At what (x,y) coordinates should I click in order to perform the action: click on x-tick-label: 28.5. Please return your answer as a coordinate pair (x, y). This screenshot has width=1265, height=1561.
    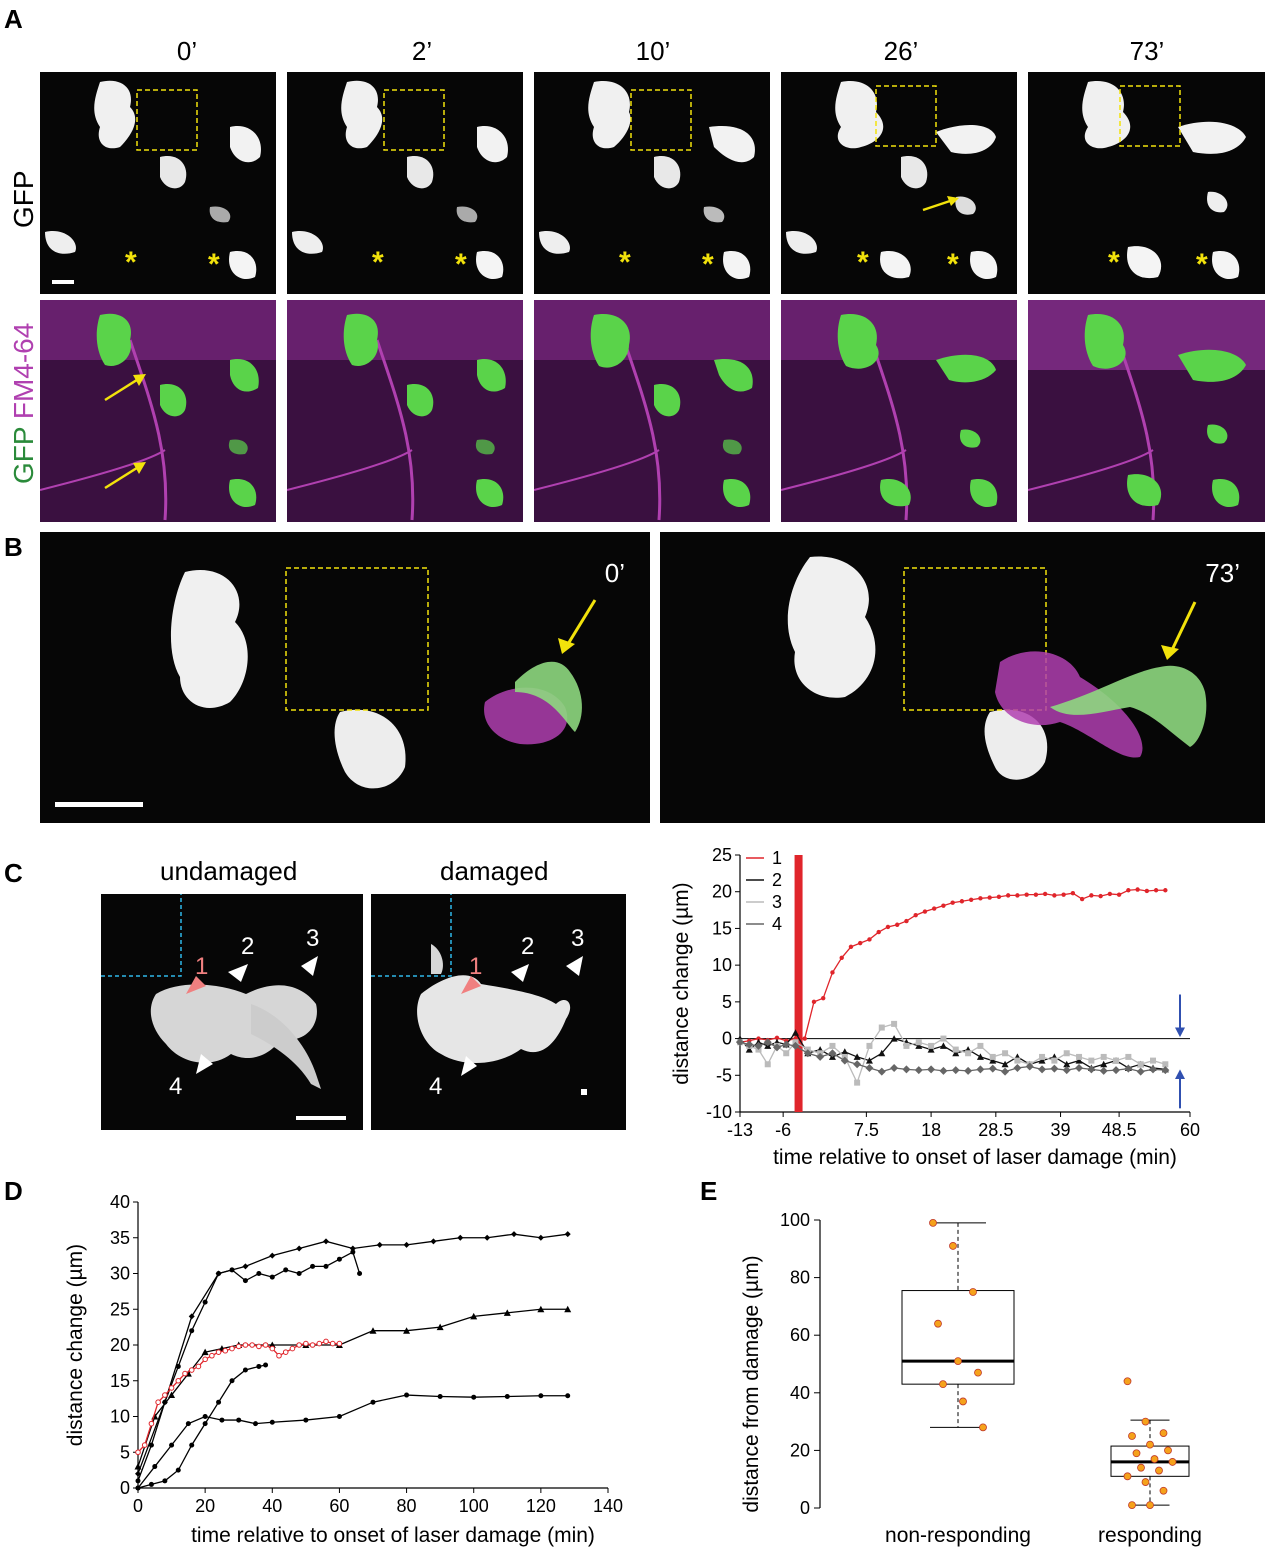
    Looking at the image, I should click on (995, 1130).